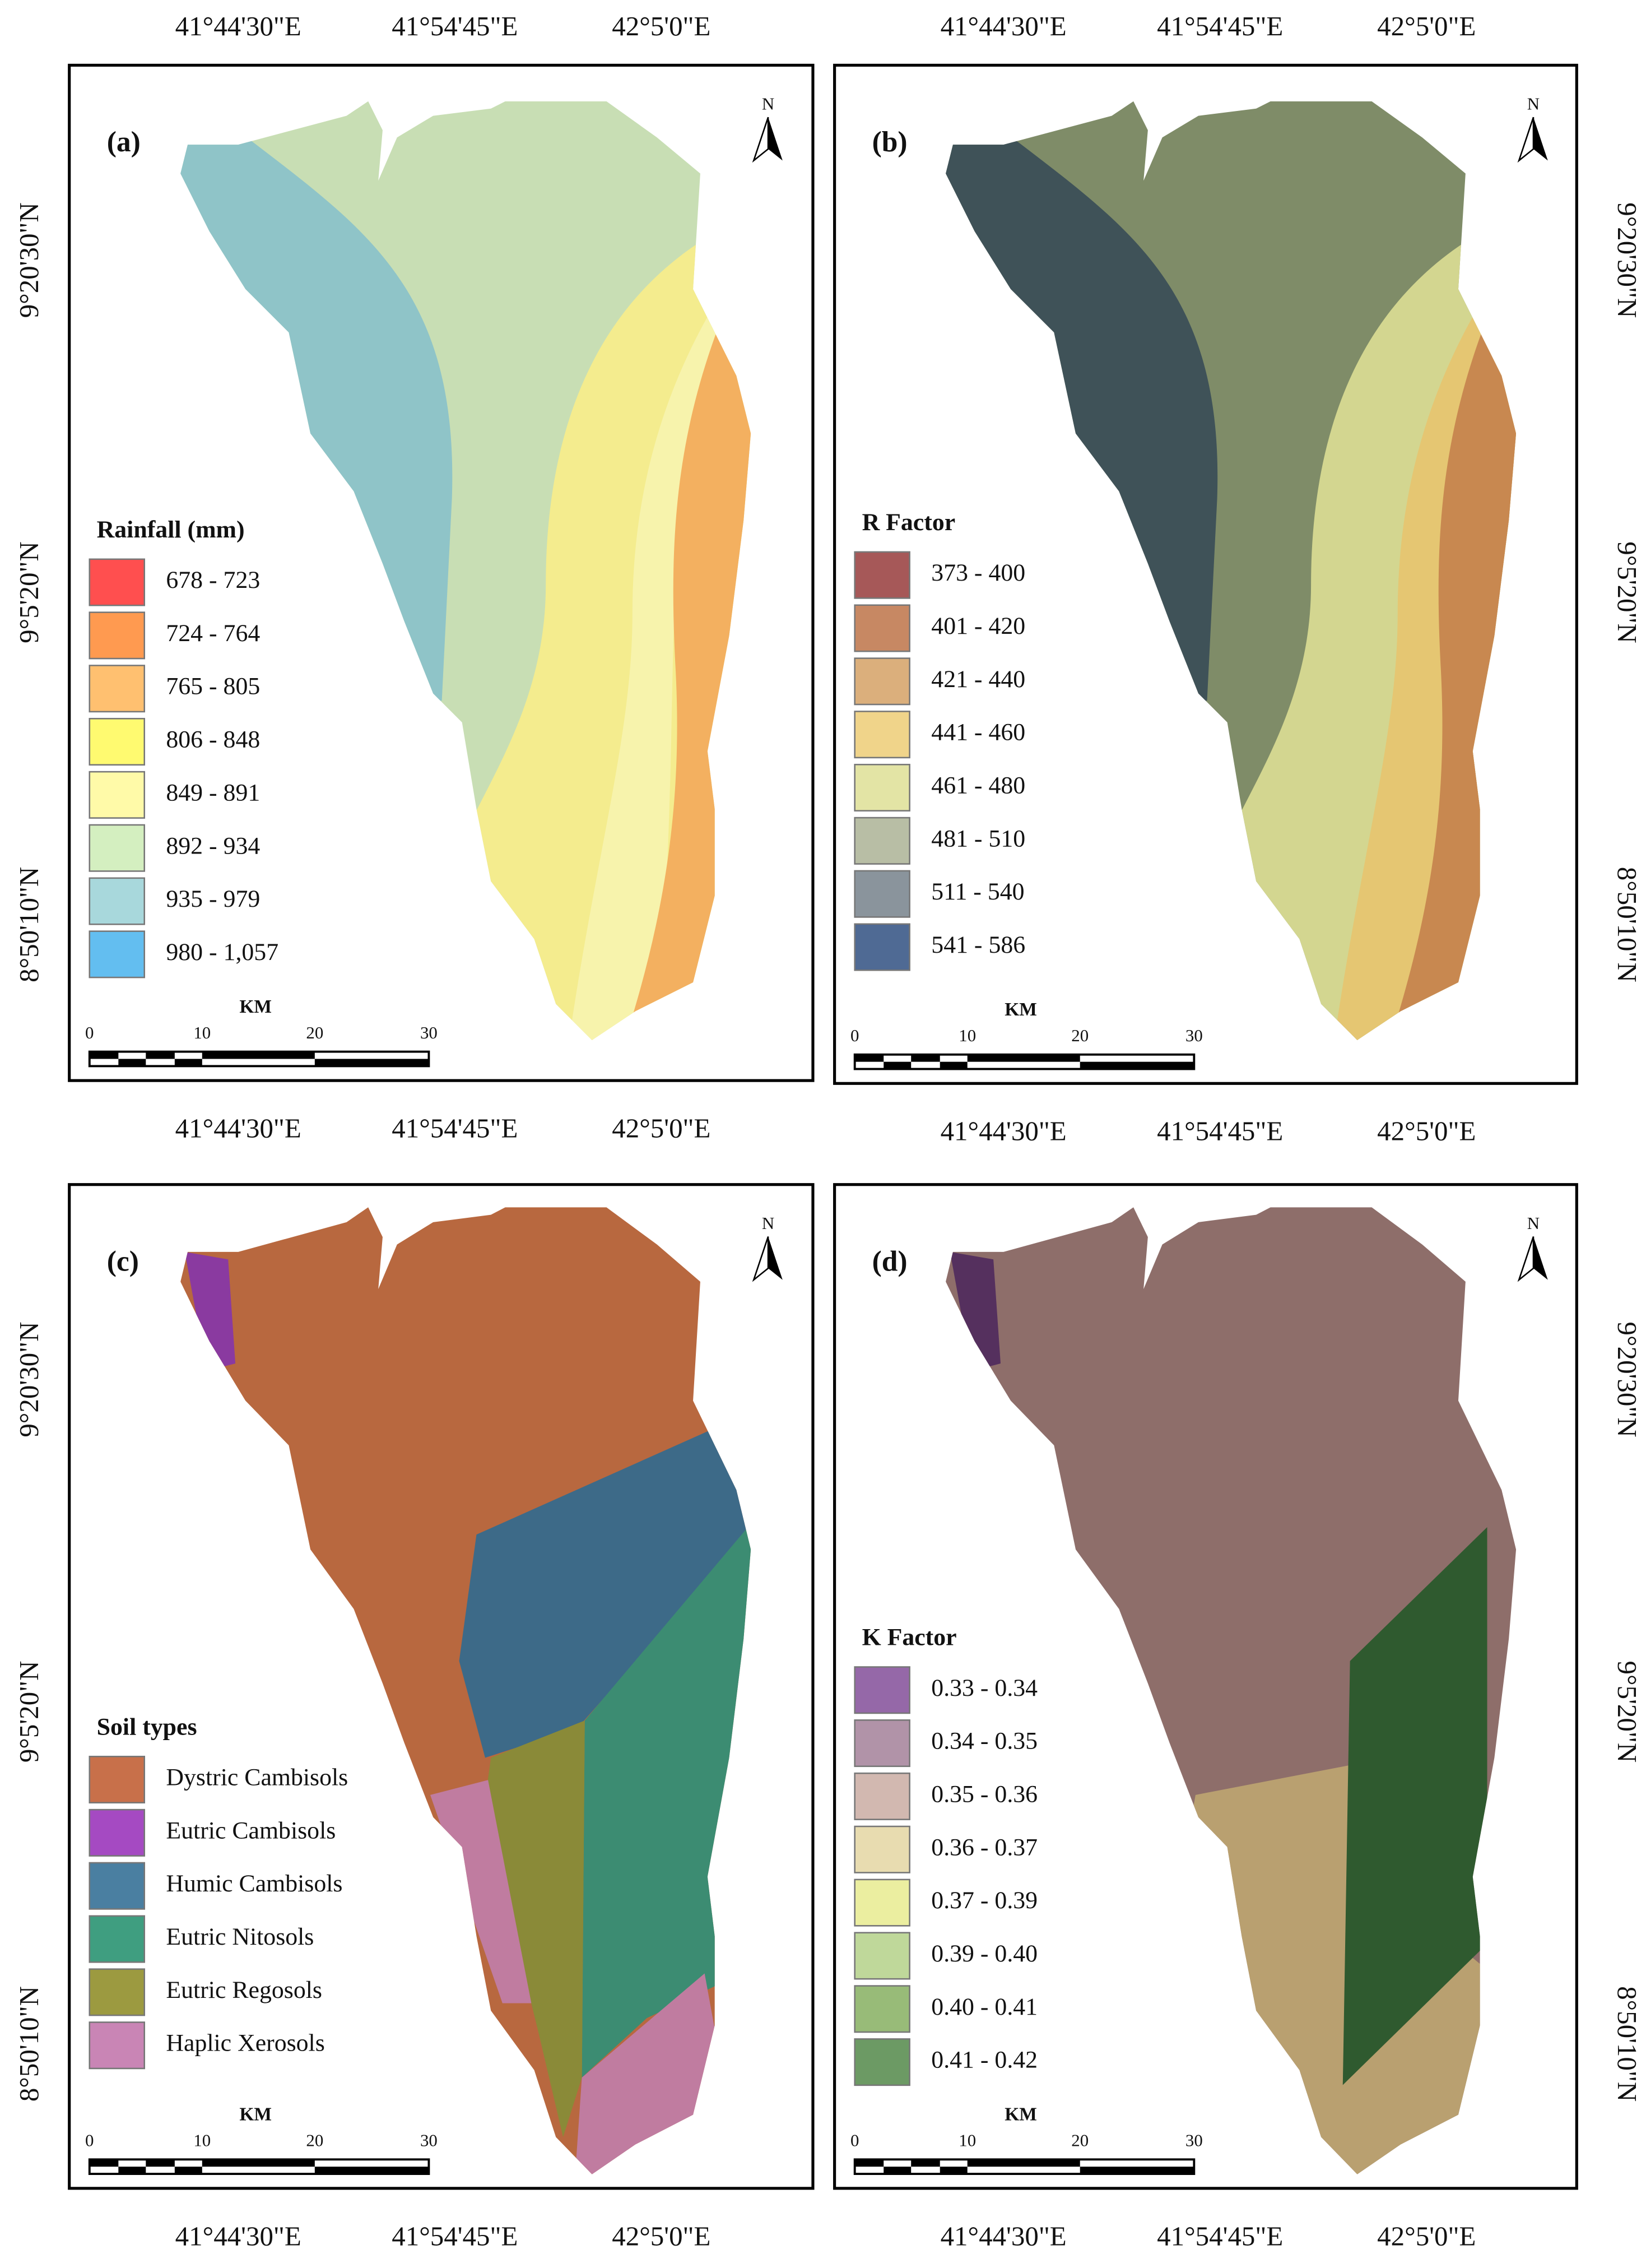 This screenshot has height=2268, width=1646. Describe the element at coordinates (985, 1953) in the screenshot. I see `legend-label: 0.39 - 0.40` at that location.